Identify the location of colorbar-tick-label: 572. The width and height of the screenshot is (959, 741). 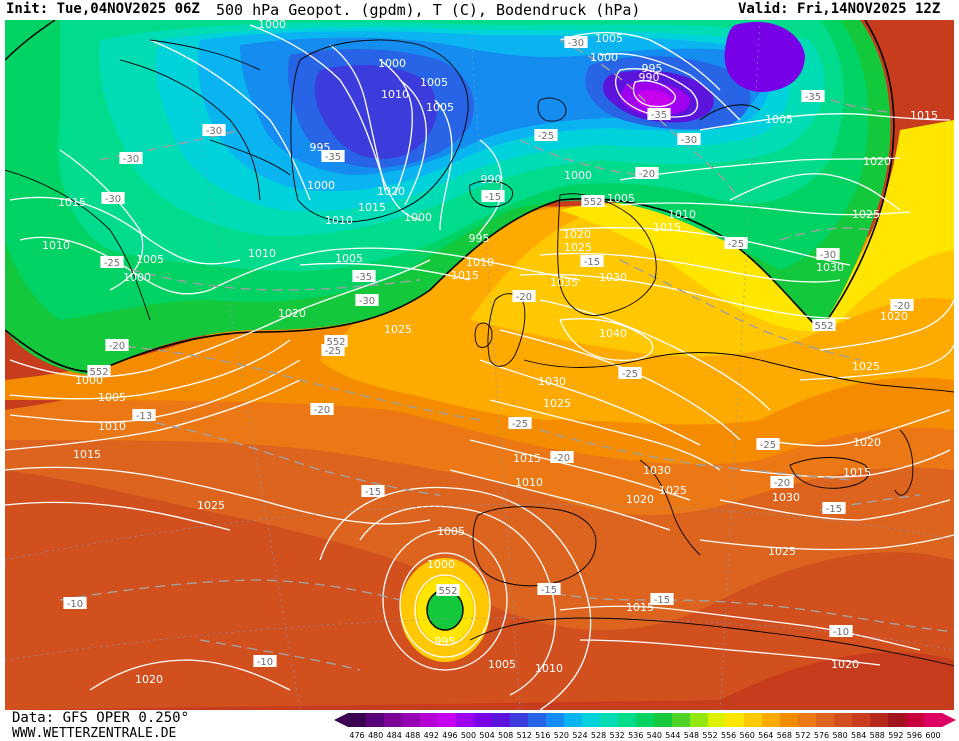
(802, 735).